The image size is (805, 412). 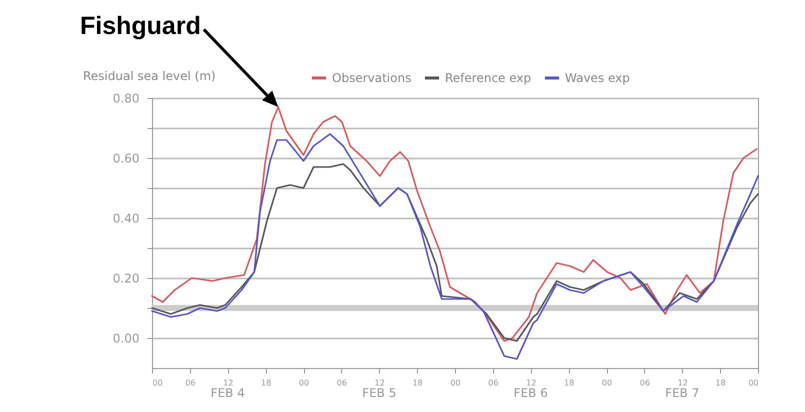 What do you see at coordinates (126, 219) in the screenshot?
I see `y-tick-label: 0.40` at bounding box center [126, 219].